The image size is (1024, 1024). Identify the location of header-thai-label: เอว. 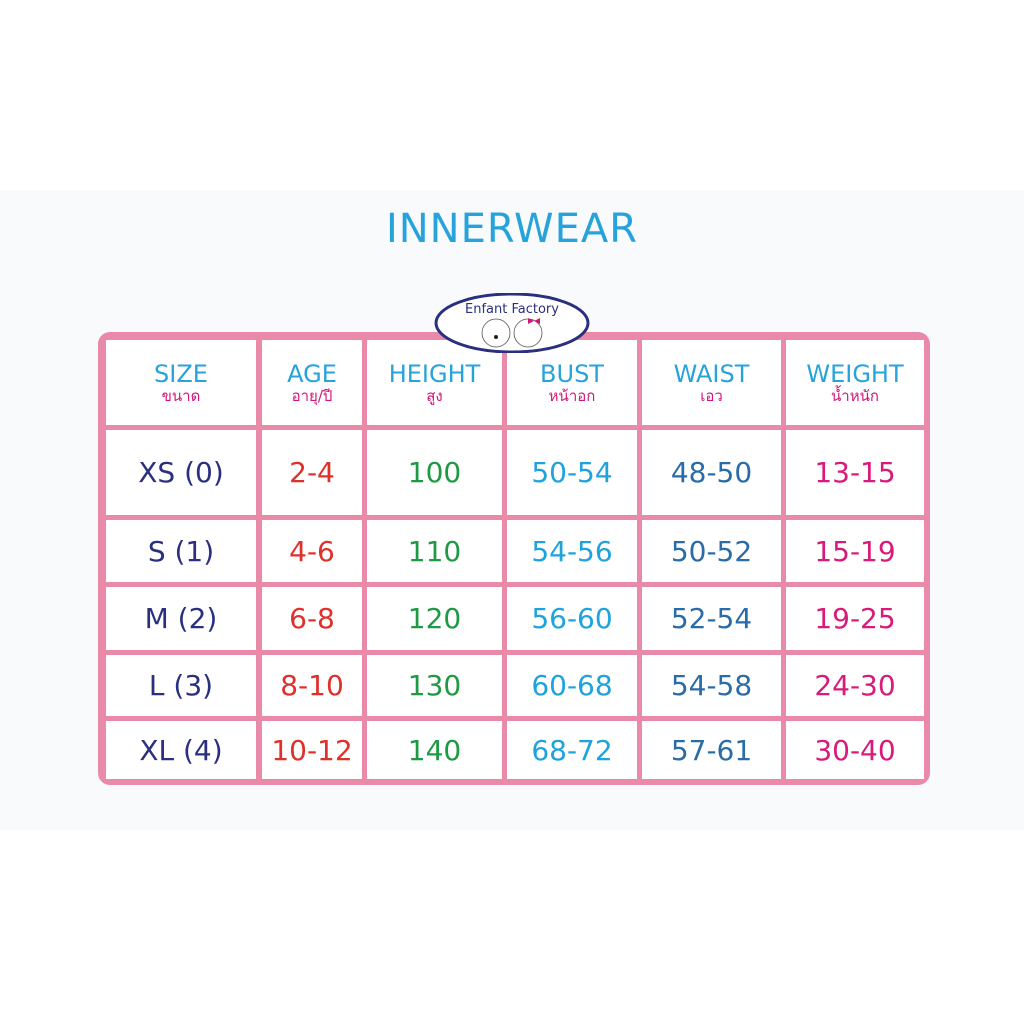
(711, 395).